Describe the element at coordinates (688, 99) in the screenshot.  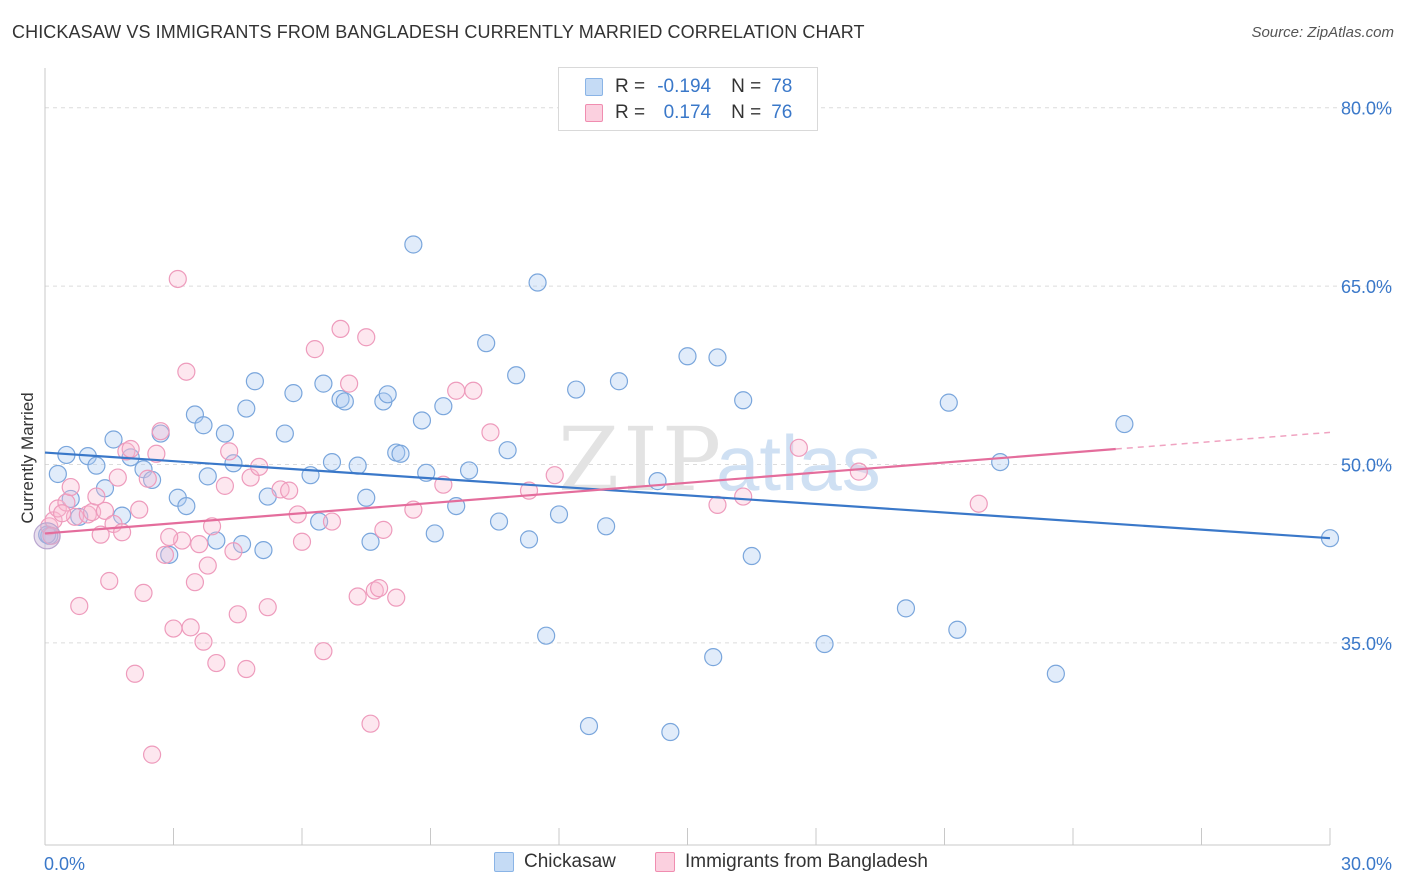
I see `correlation-legend: R = -0.194 N = 78 R = 0.174 N = 76` at that location.